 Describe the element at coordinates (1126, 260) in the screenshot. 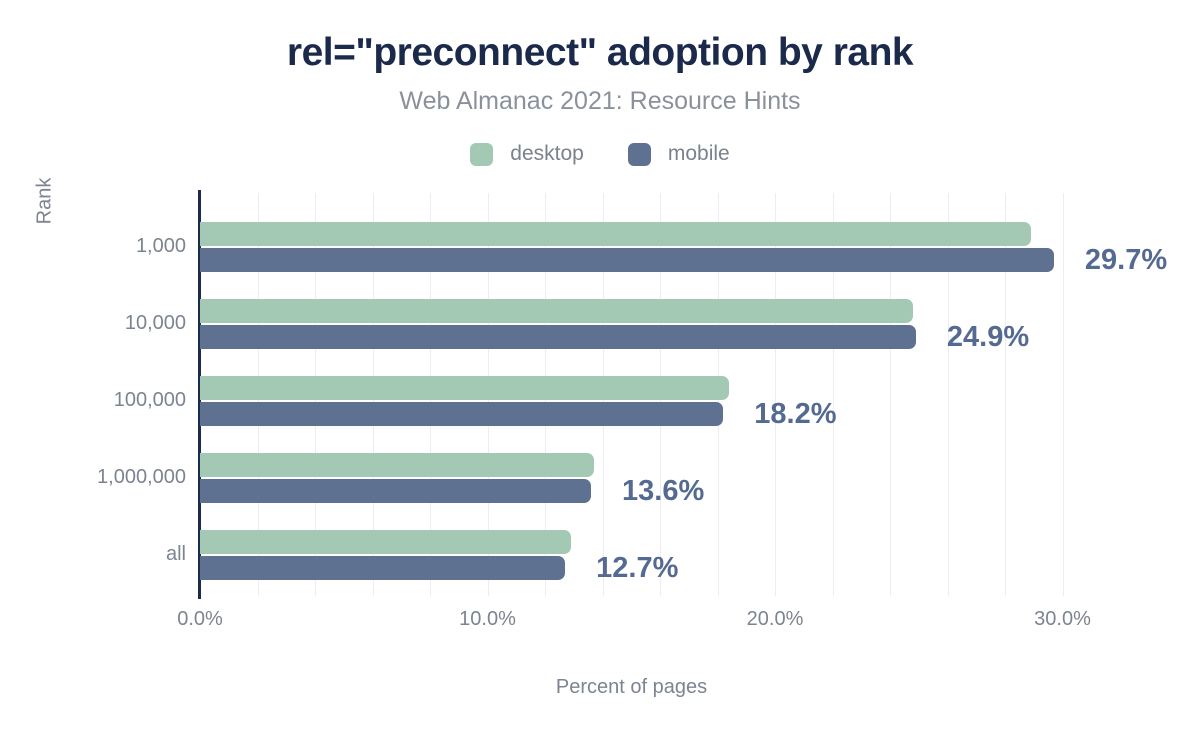

I see `value-label: 29.7%` at that location.